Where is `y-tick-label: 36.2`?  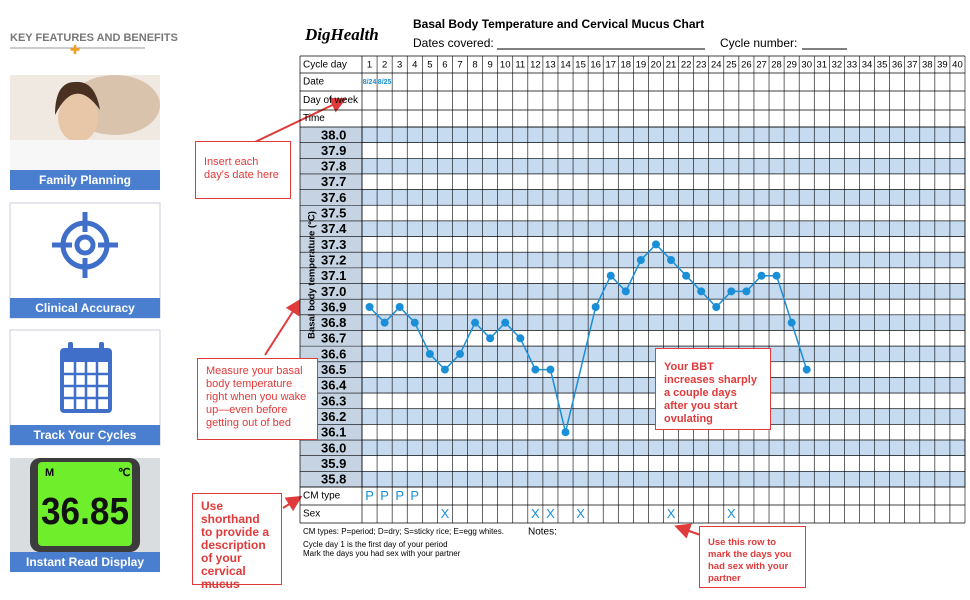 y-tick-label: 36.2 is located at coordinates (333, 416).